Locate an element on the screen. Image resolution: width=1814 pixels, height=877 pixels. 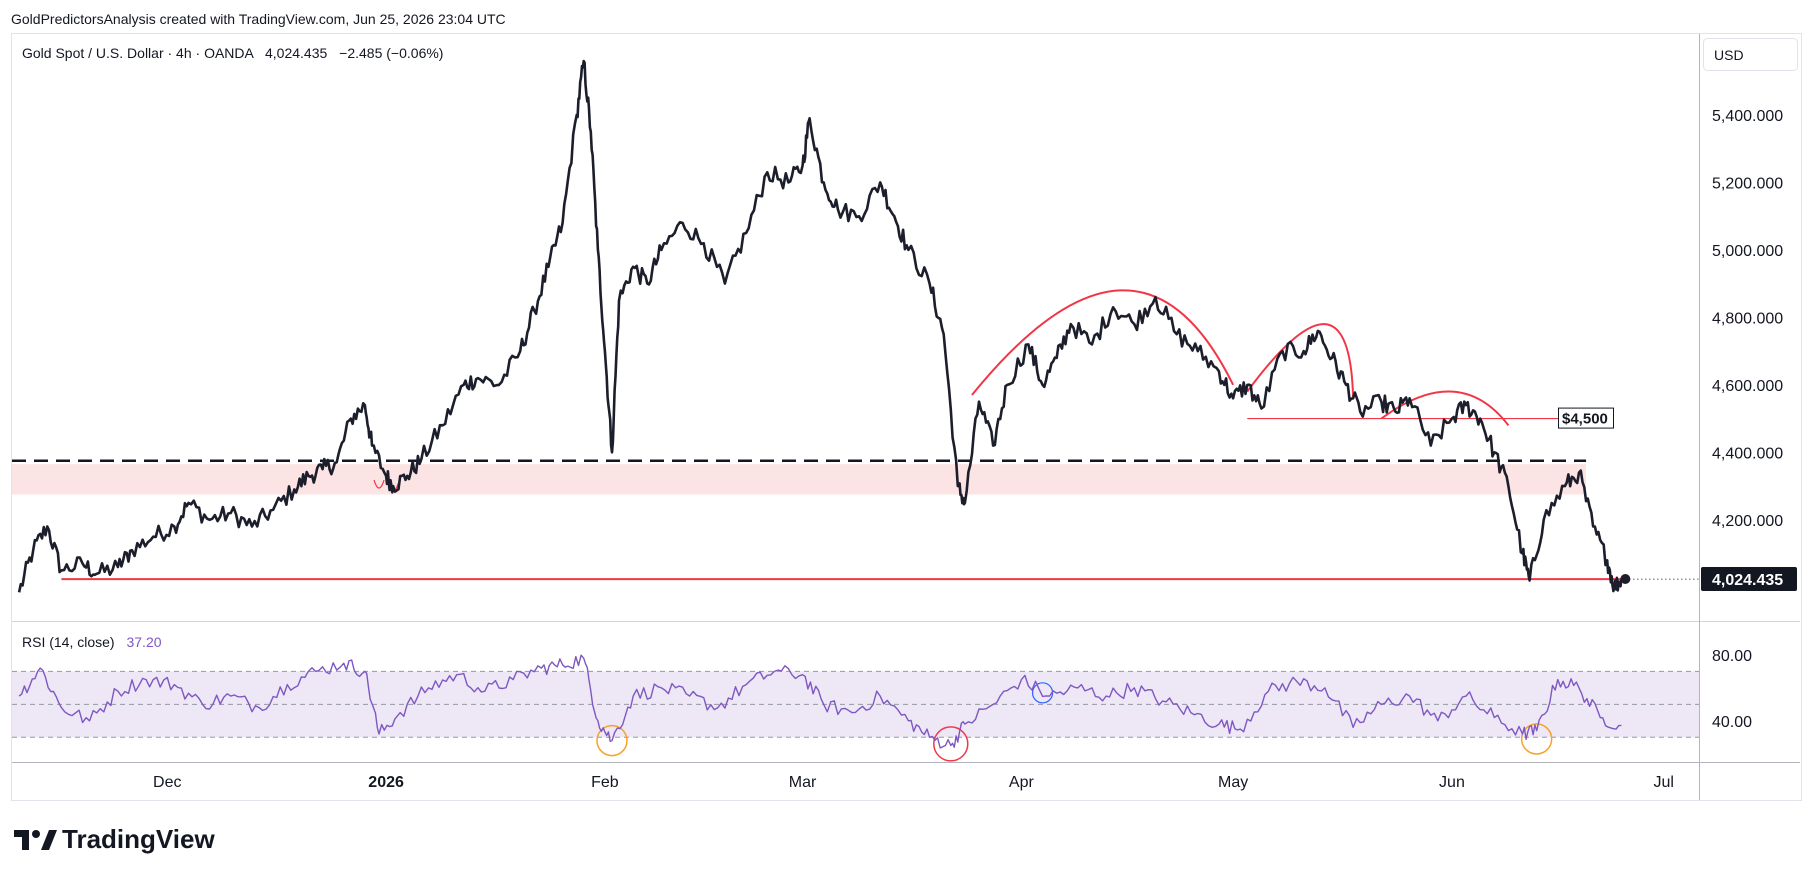
price-tick-label: 4,600.000 is located at coordinates (1747, 386).